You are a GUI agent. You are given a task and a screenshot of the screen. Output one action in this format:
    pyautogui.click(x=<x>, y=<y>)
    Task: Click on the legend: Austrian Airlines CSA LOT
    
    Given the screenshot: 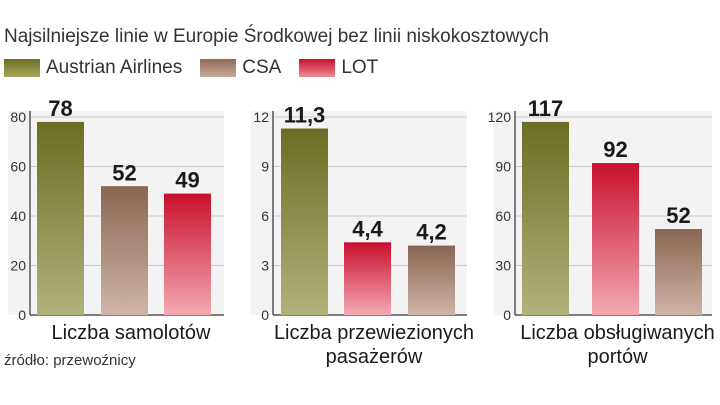 What is the action you would take?
    pyautogui.click(x=200, y=68)
    